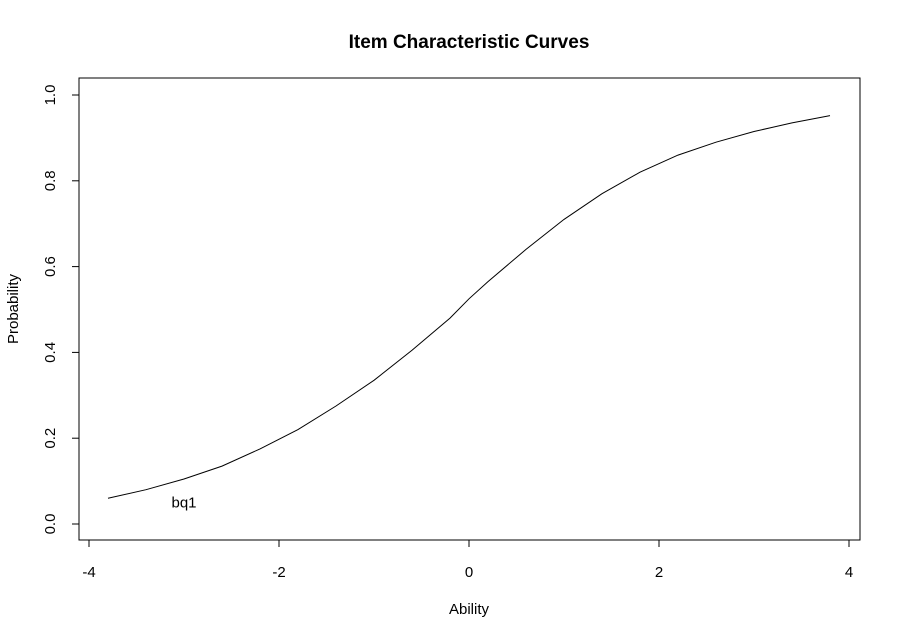 The image size is (900, 639). I want to click on x-tick-label: -4, so click(88, 572).